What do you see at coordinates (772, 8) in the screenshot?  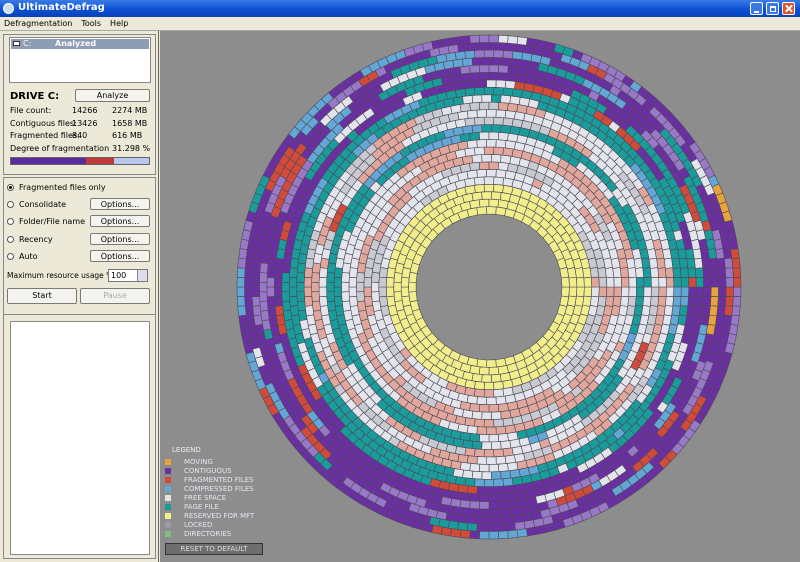 I see `maximize-button` at bounding box center [772, 8].